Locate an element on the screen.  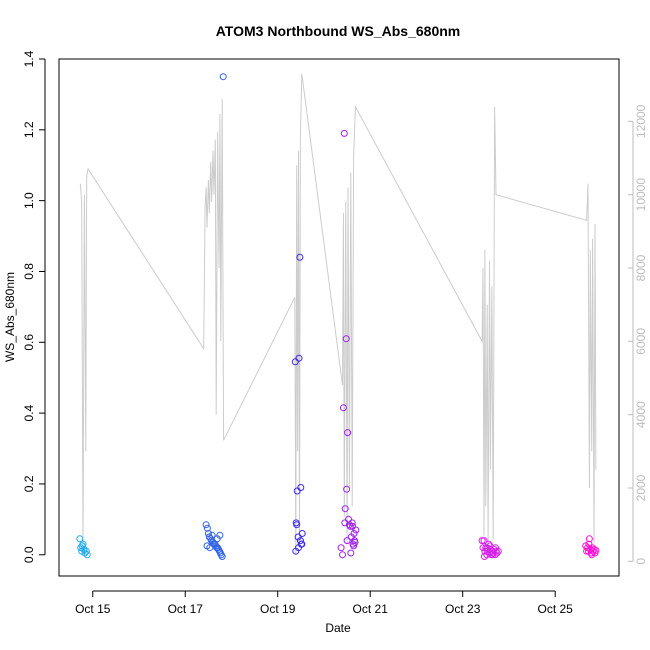
chart-title: ATOM3 Northbound WS_Abs_680nm is located at coordinates (338, 31).